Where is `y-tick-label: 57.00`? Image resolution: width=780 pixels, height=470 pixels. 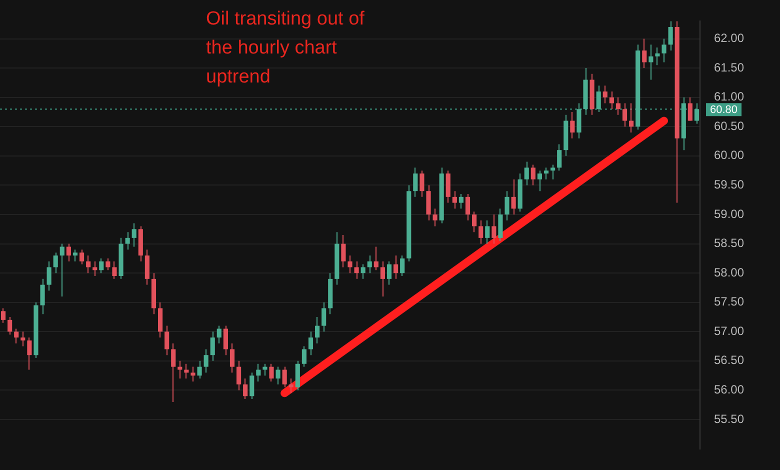 y-tick-label: 57.00 is located at coordinates (729, 331).